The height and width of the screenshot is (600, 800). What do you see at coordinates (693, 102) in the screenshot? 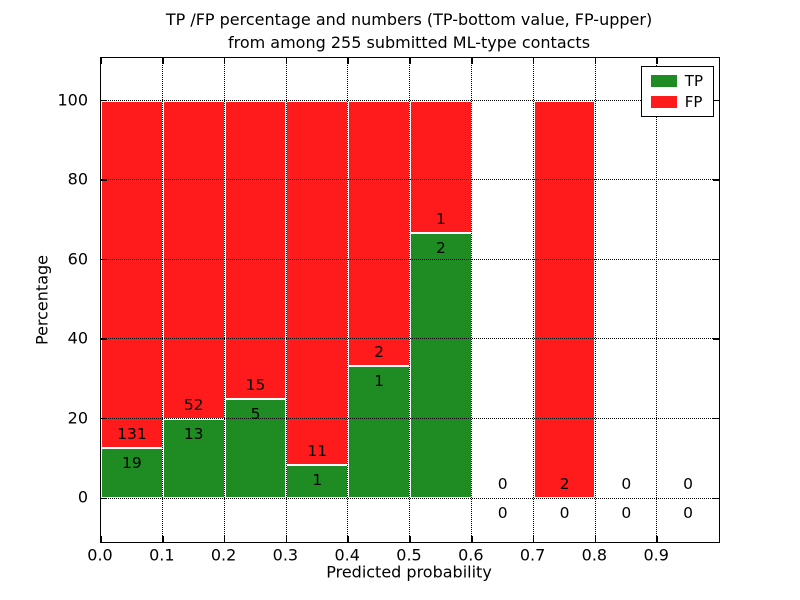
I see `fp-legend-label: FP` at bounding box center [693, 102].